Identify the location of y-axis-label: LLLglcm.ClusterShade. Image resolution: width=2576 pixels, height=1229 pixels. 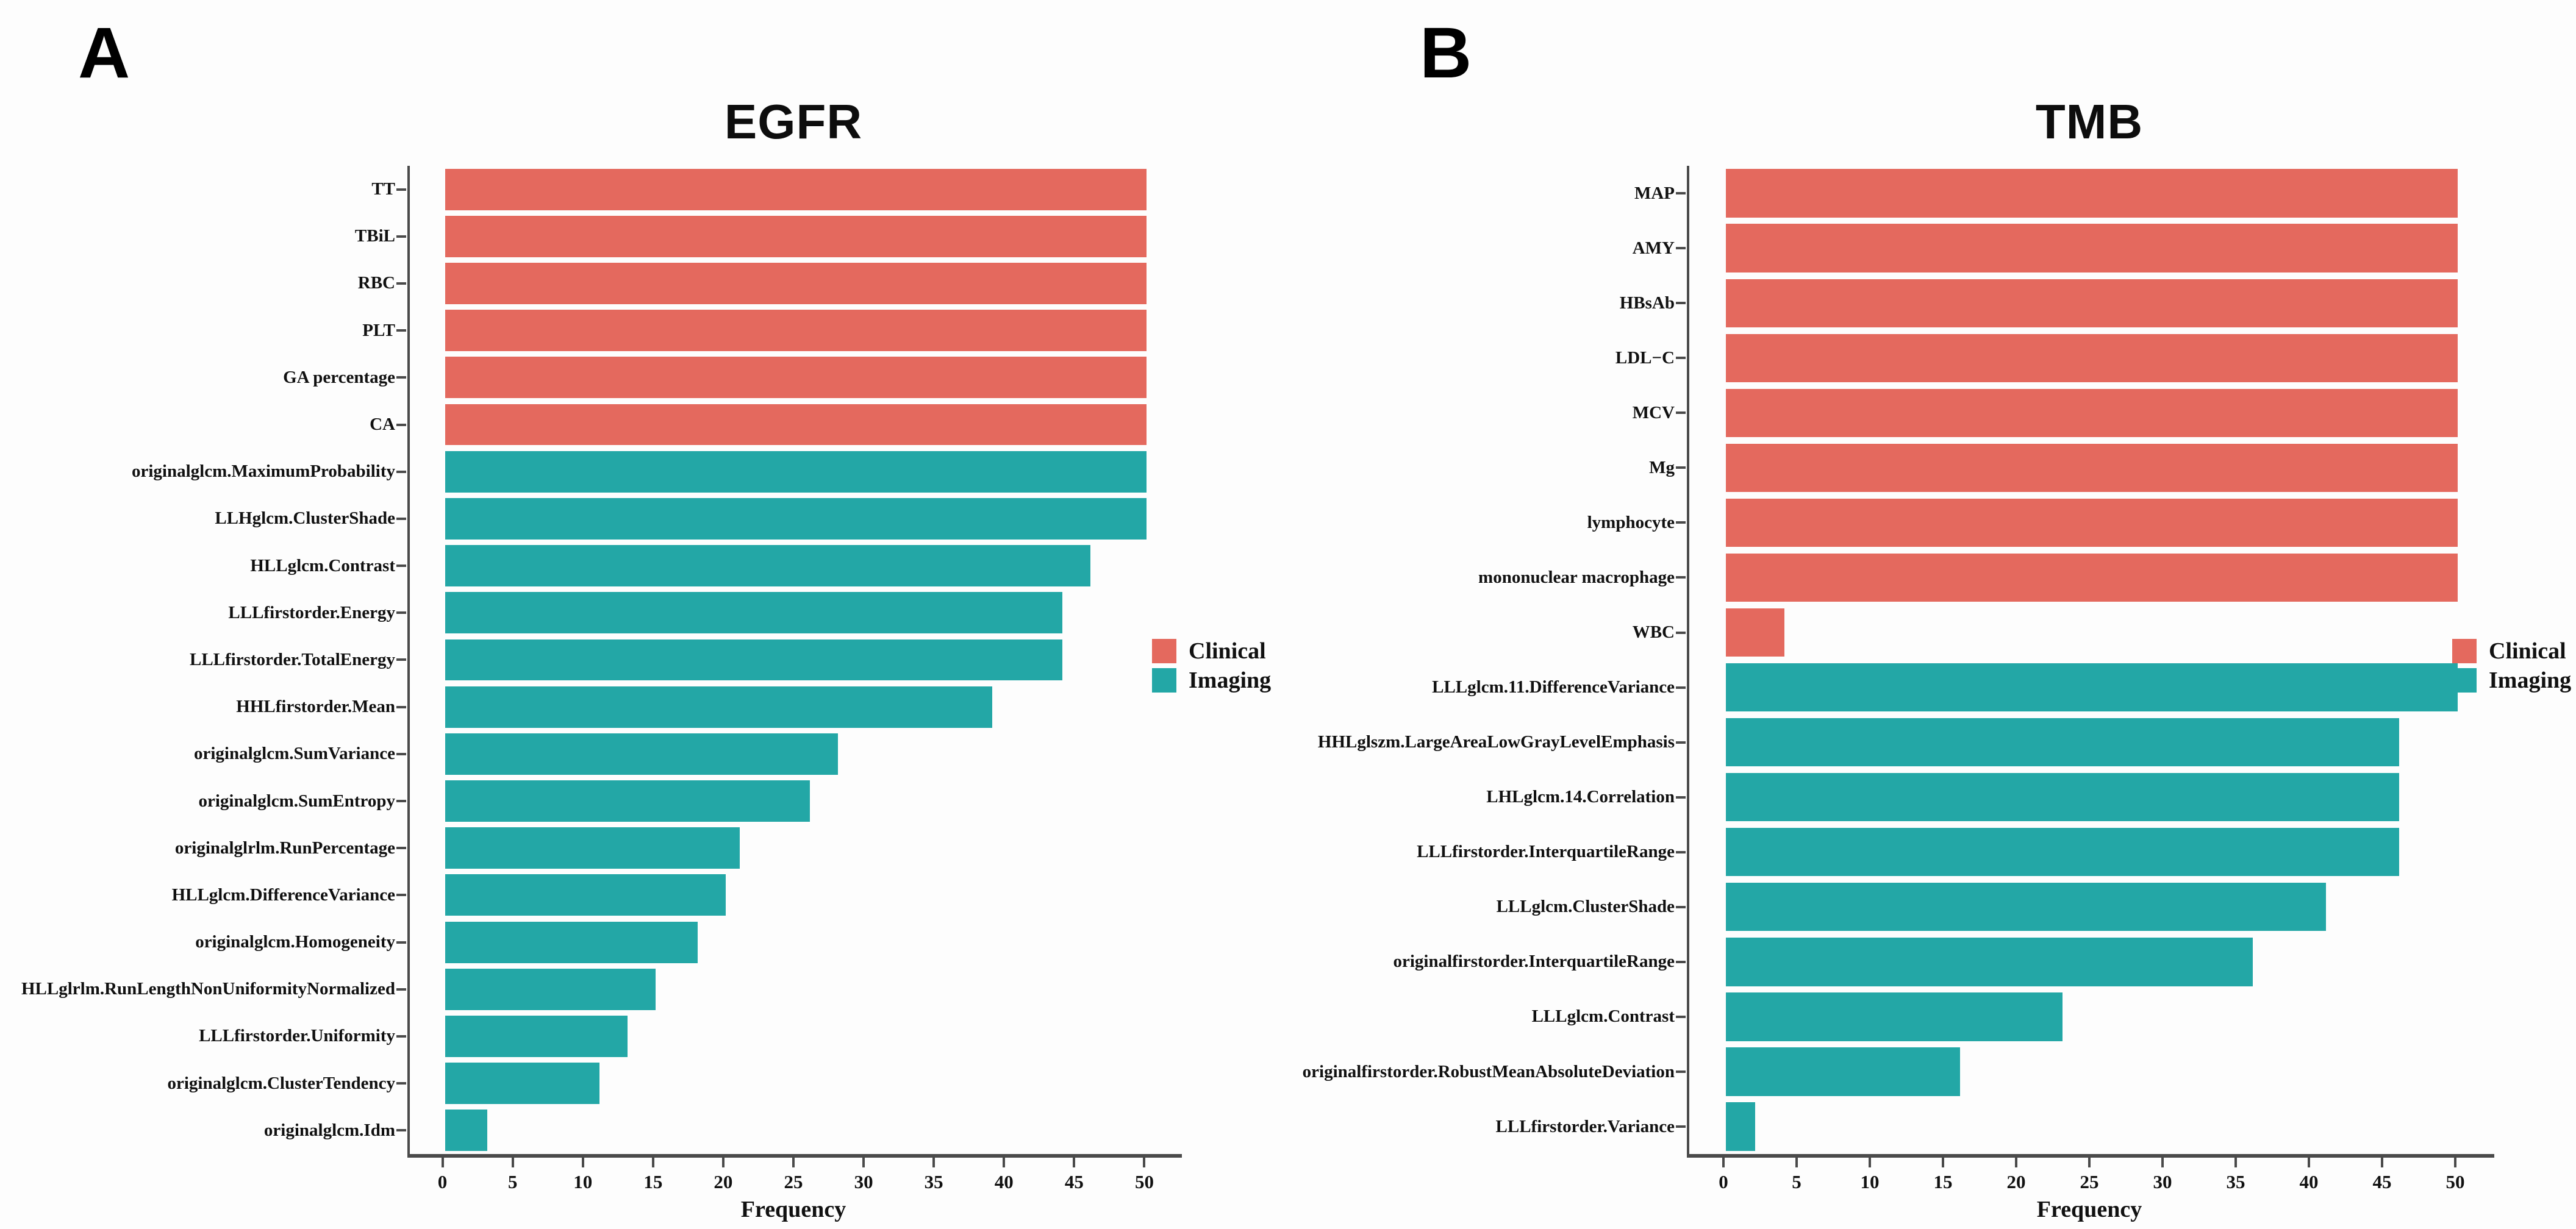
(1585, 907).